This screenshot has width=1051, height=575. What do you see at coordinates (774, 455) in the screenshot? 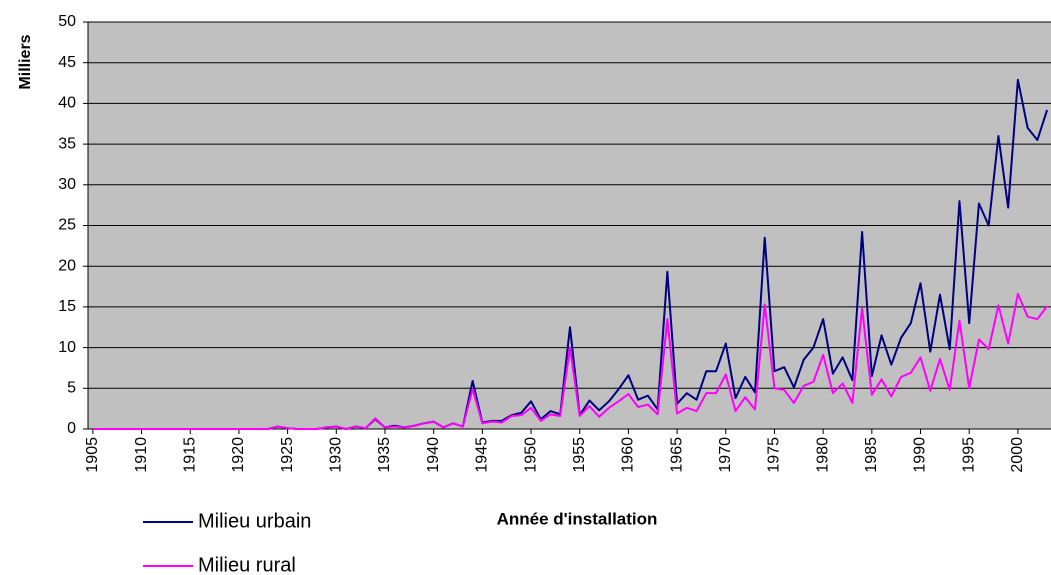
I see `x-tick-label: 1975` at bounding box center [774, 455].